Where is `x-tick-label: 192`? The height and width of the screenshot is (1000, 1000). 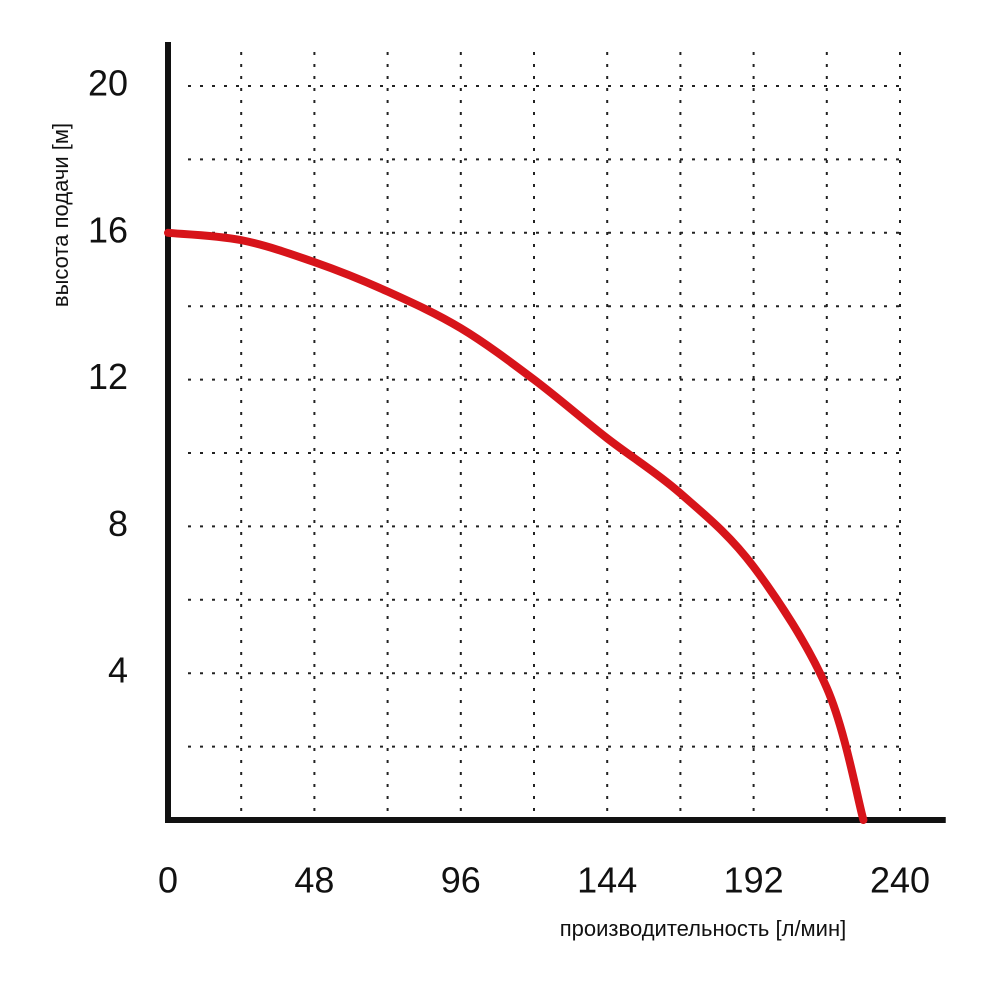 x-tick-label: 192 is located at coordinates (754, 880).